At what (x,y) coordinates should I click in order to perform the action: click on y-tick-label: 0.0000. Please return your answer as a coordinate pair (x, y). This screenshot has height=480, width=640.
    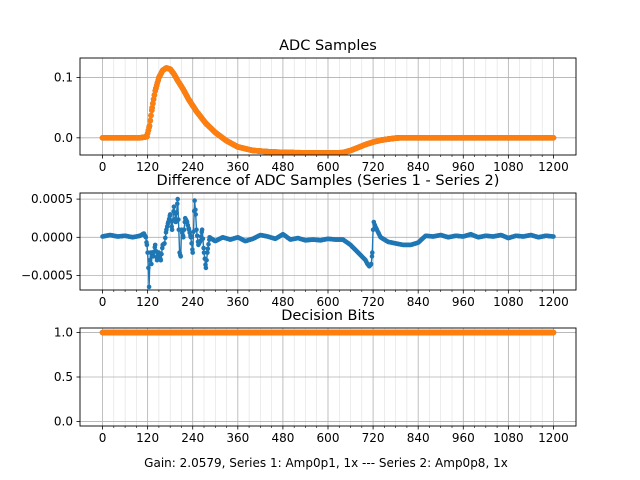
    Looking at the image, I should click on (52, 237).